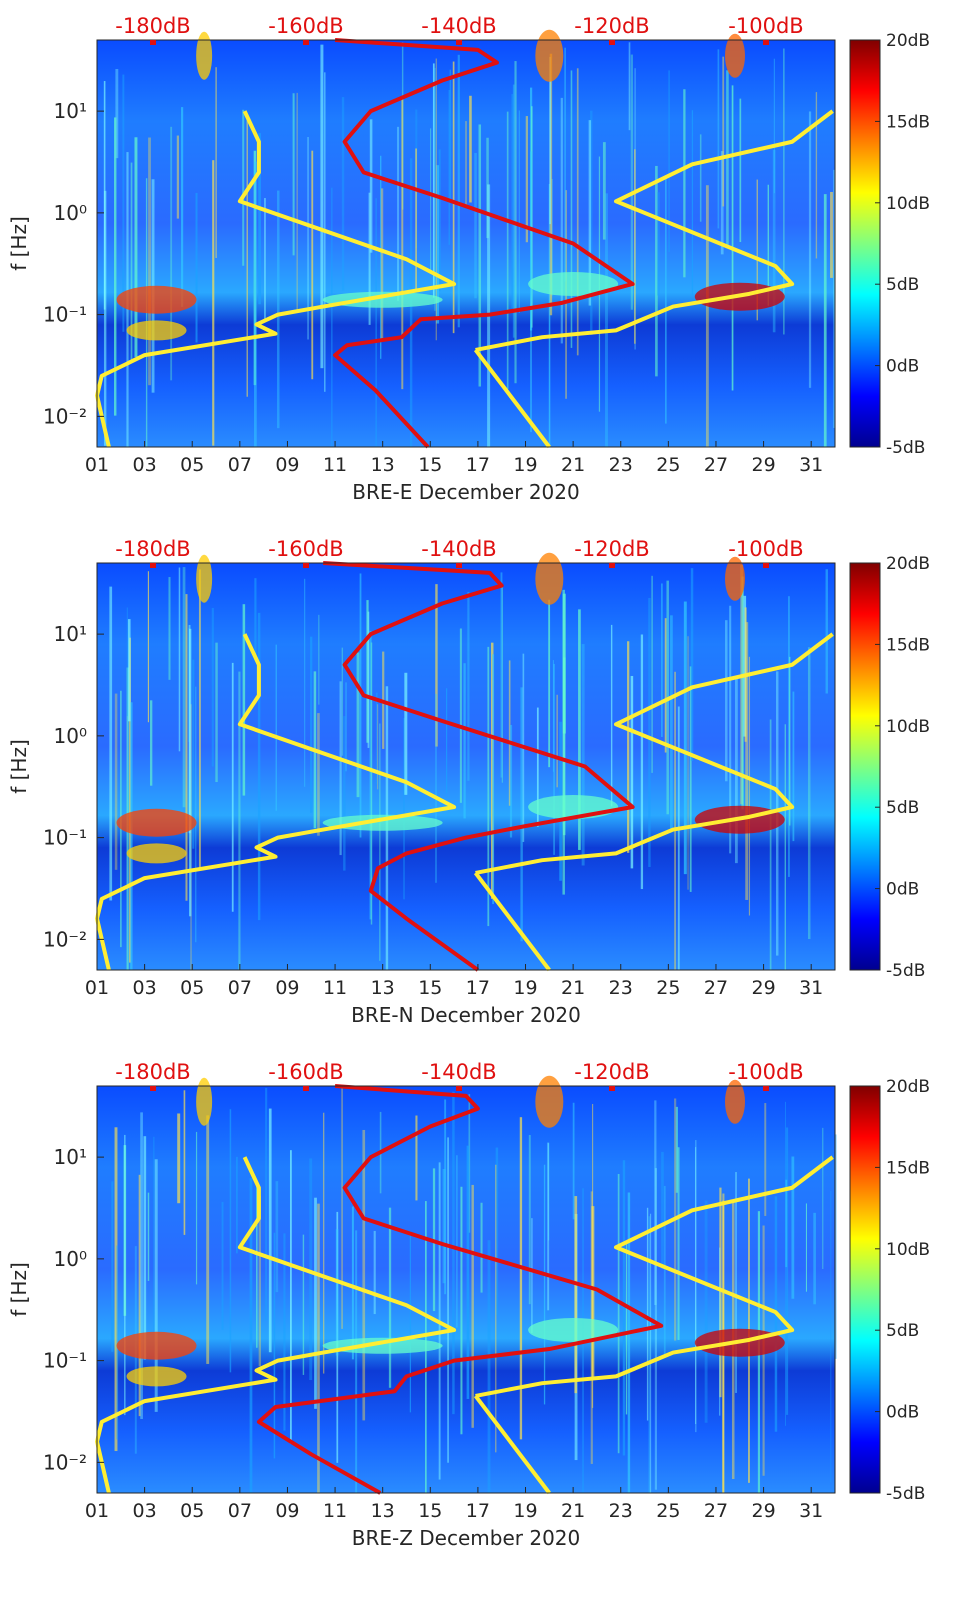  Describe the element at coordinates (908, 41) in the screenshot. I see `colorbar-tick-label: 20dB` at that location.